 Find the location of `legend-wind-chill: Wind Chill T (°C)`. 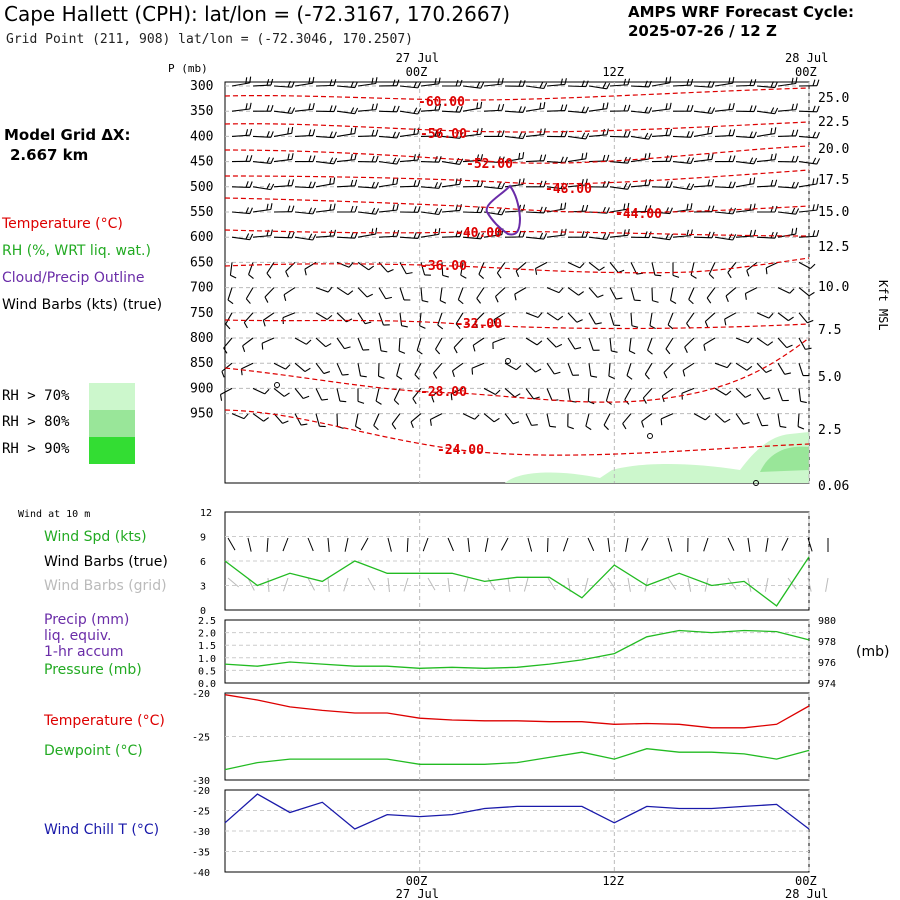

legend-wind-chill: Wind Chill T (°C) is located at coordinates (102, 830).